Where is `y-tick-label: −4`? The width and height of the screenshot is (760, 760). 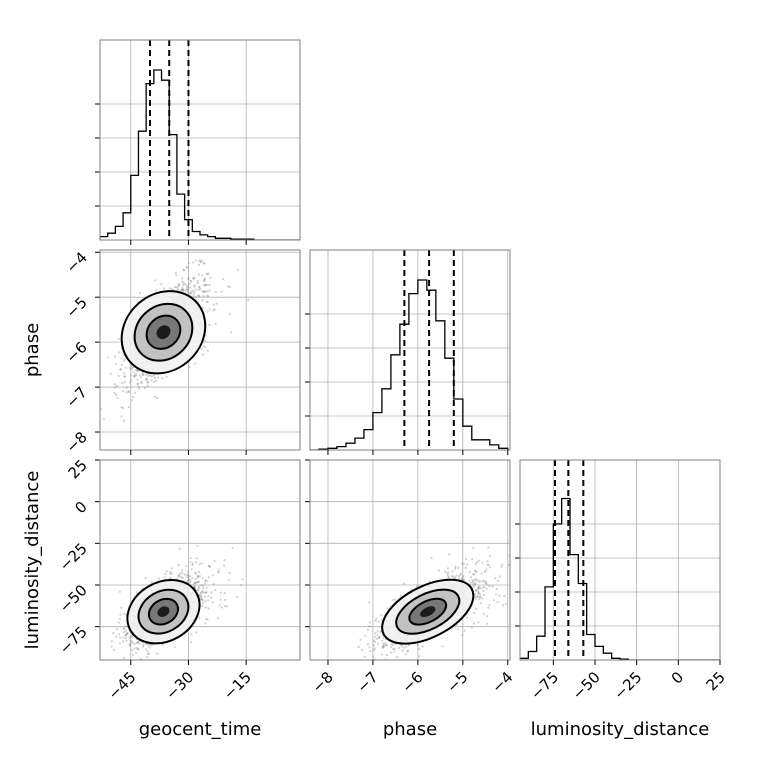 y-tick-label: −4 is located at coordinates (76, 262).